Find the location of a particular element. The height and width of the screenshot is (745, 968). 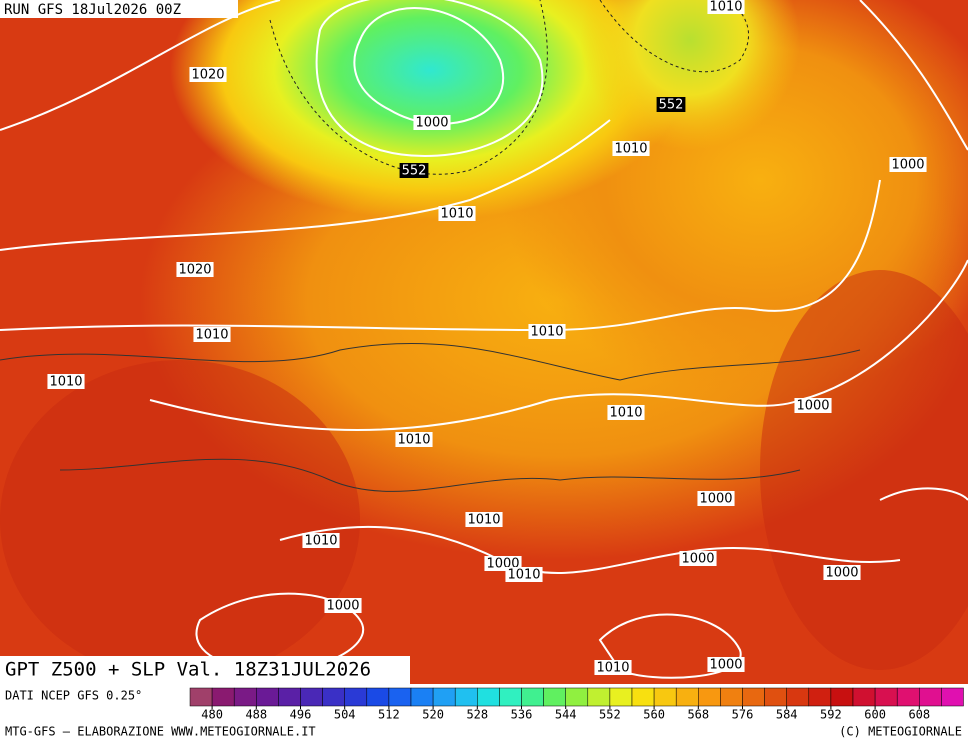

legend-tick-label: 520 is located at coordinates (433, 715).